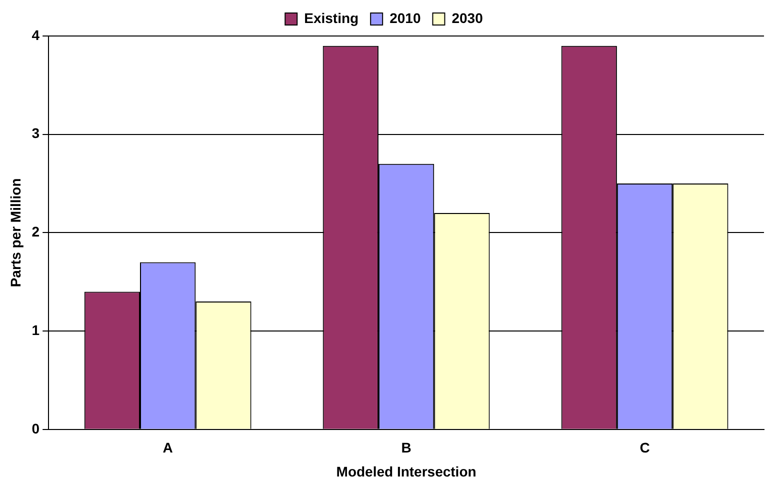 This screenshot has width=774, height=489. I want to click on legend-label: 2030, so click(468, 18).